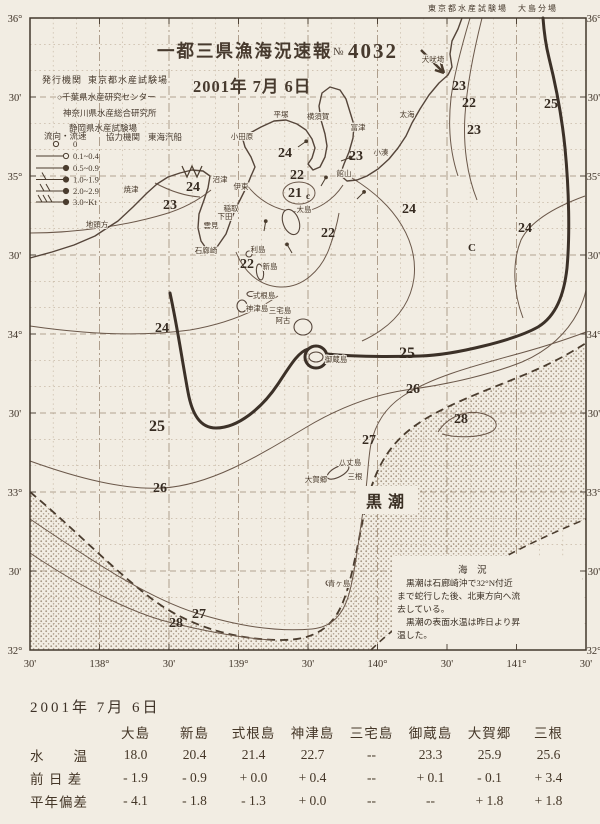 The width and height of the screenshot is (600, 824). What do you see at coordinates (106, 97) in the screenshot?
I see `issuer-1: ○千葉県水産研究センター` at bounding box center [106, 97].